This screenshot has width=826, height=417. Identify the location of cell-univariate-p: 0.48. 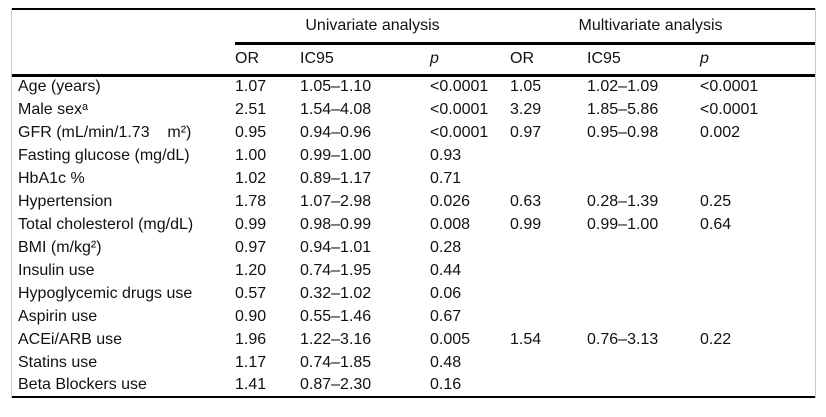
(446, 362).